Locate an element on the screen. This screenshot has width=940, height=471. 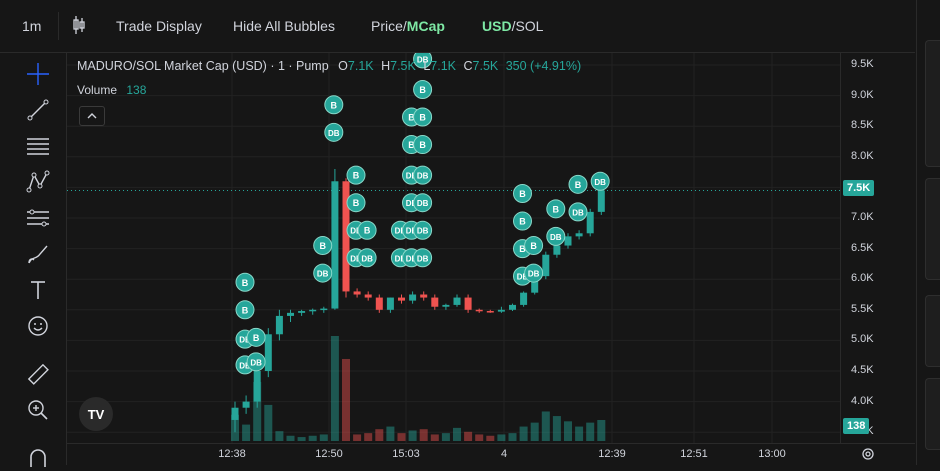
last-price-tag: 7.5K is located at coordinates (859, 188).